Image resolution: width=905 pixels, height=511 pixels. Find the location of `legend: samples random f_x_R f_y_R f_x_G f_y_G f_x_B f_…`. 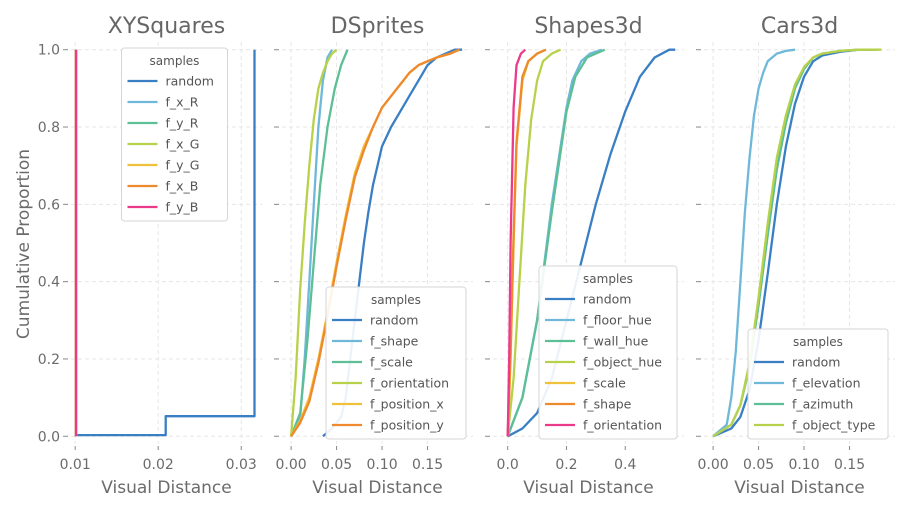

legend: samples random f_x_R f_y_R f_x_G f_y_G f_x_B f_… is located at coordinates (174, 134).